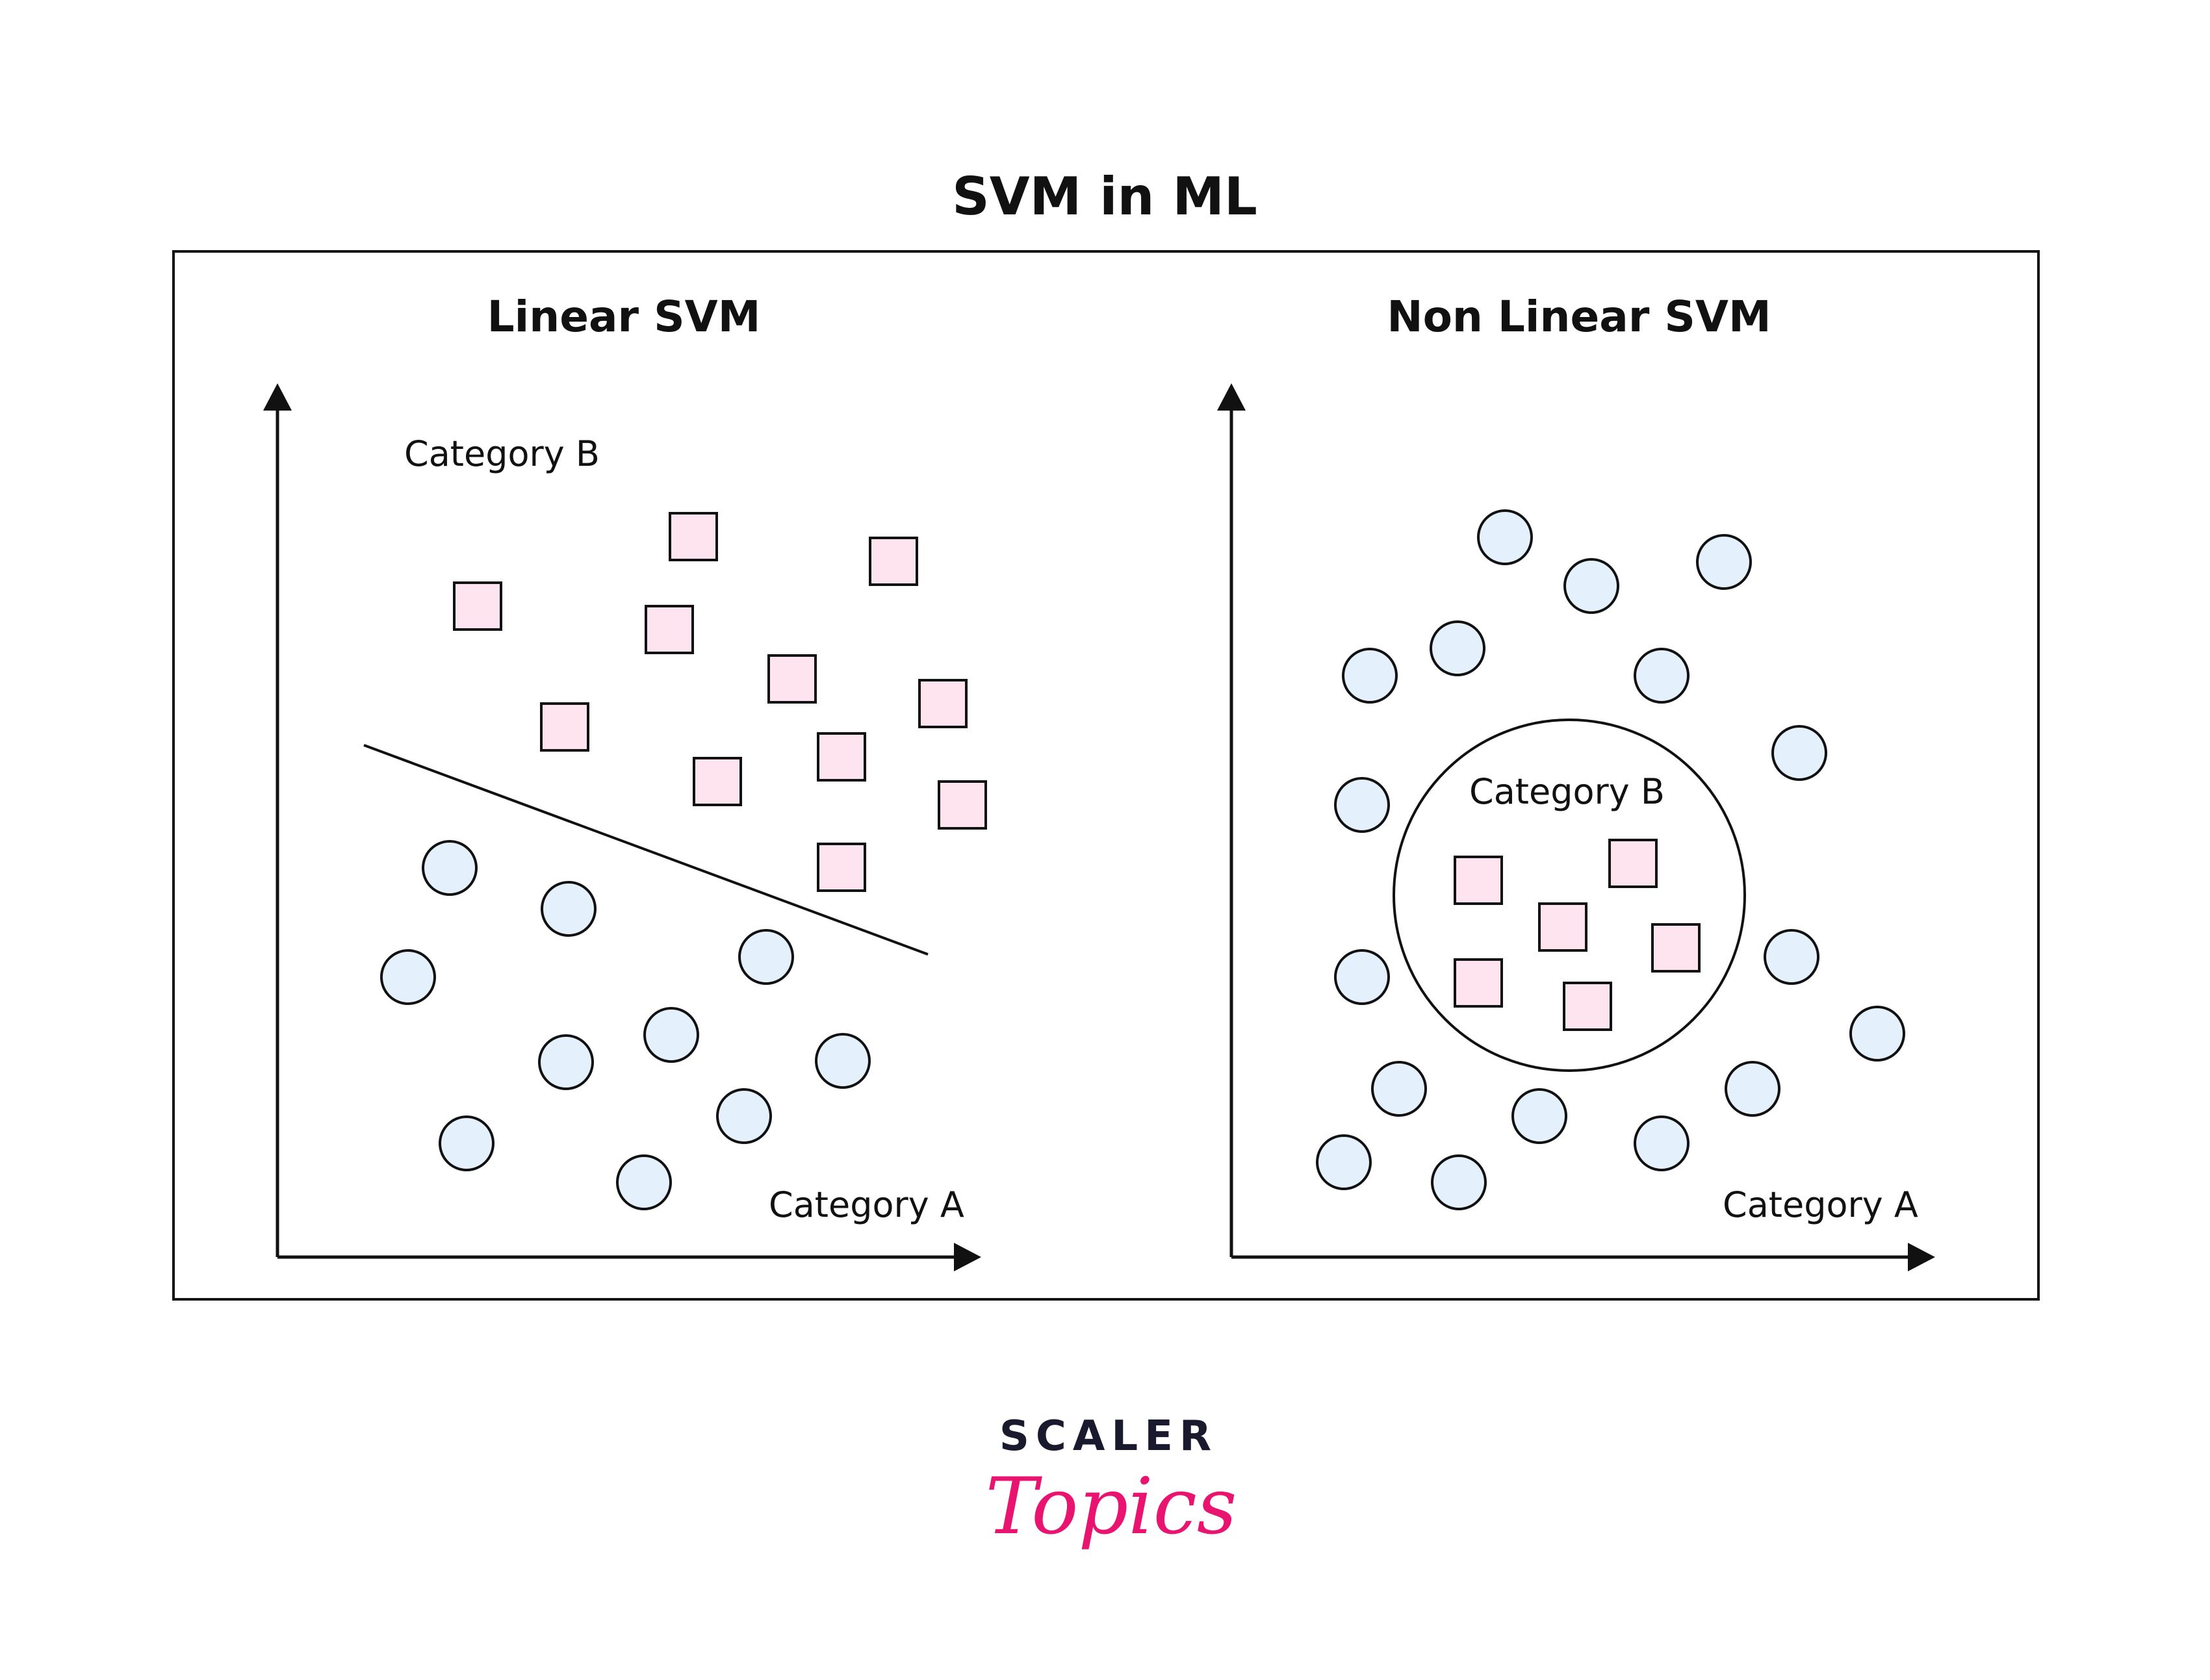 The height and width of the screenshot is (1680, 2210). I want to click on linear-panel-title: Linear SVM, so click(624, 317).